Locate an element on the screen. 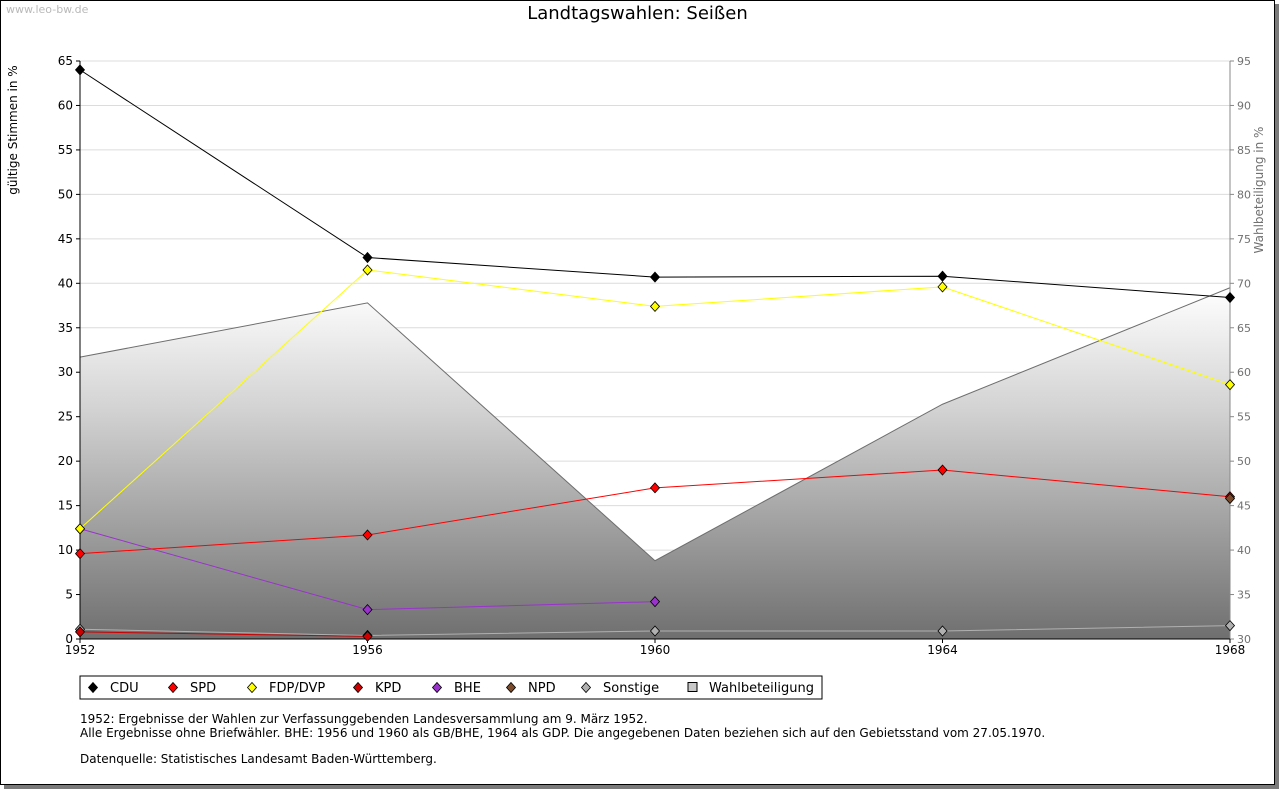  y-left-tick-label: 25 is located at coordinates (65, 417).